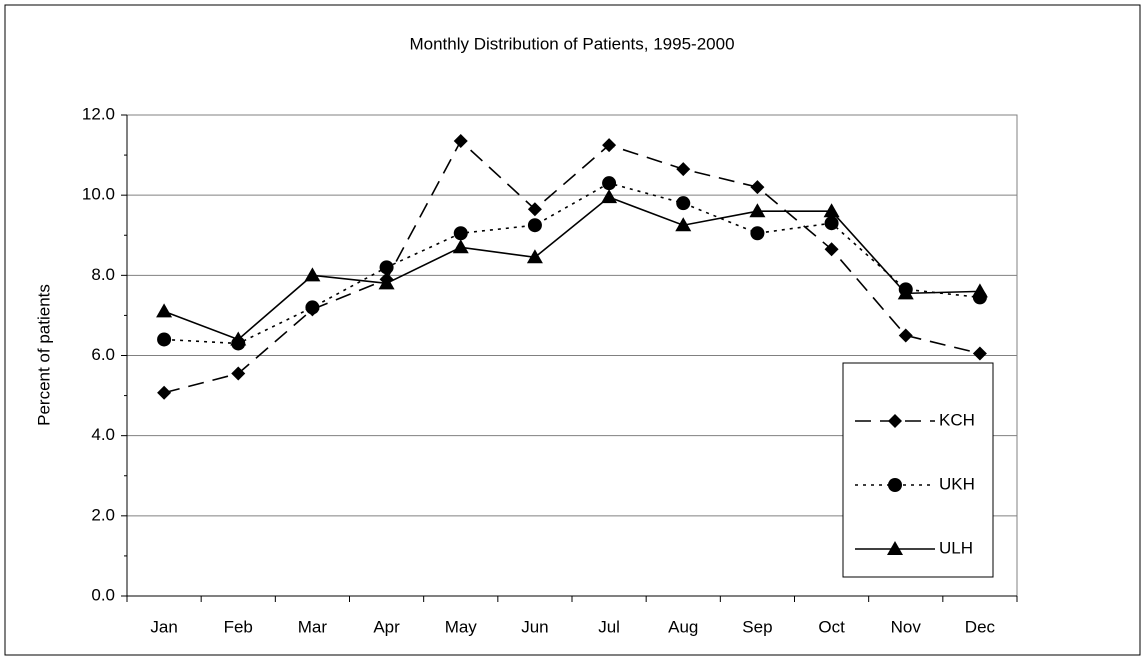 This screenshot has width=1145, height=660. Describe the element at coordinates (918, 470) in the screenshot. I see `legend` at that location.